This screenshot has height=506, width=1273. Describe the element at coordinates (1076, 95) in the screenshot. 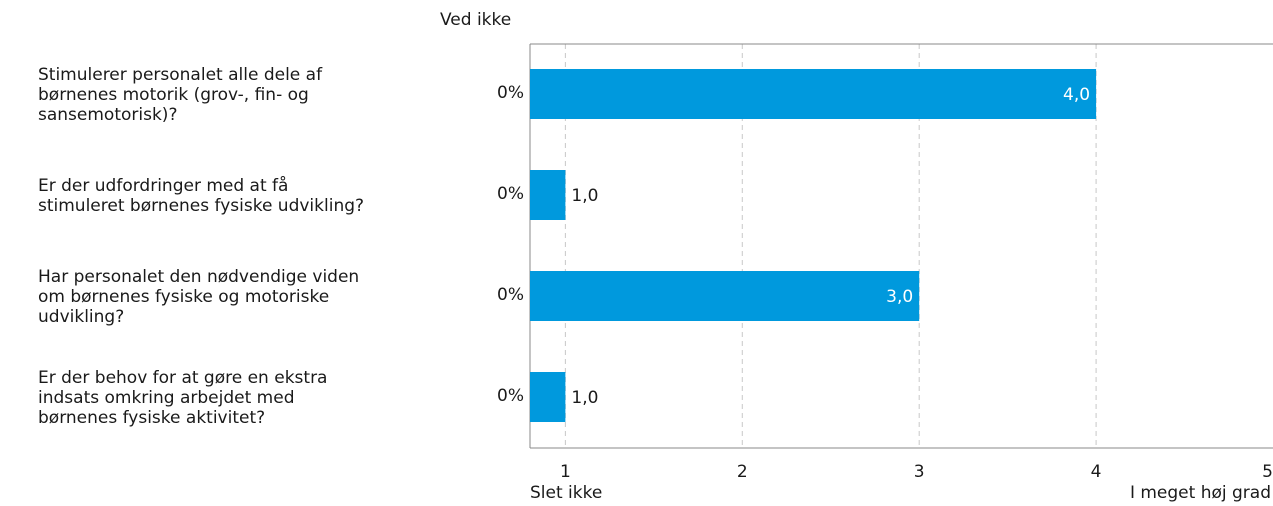

I see `bar-value-label-1: 4,0` at that location.